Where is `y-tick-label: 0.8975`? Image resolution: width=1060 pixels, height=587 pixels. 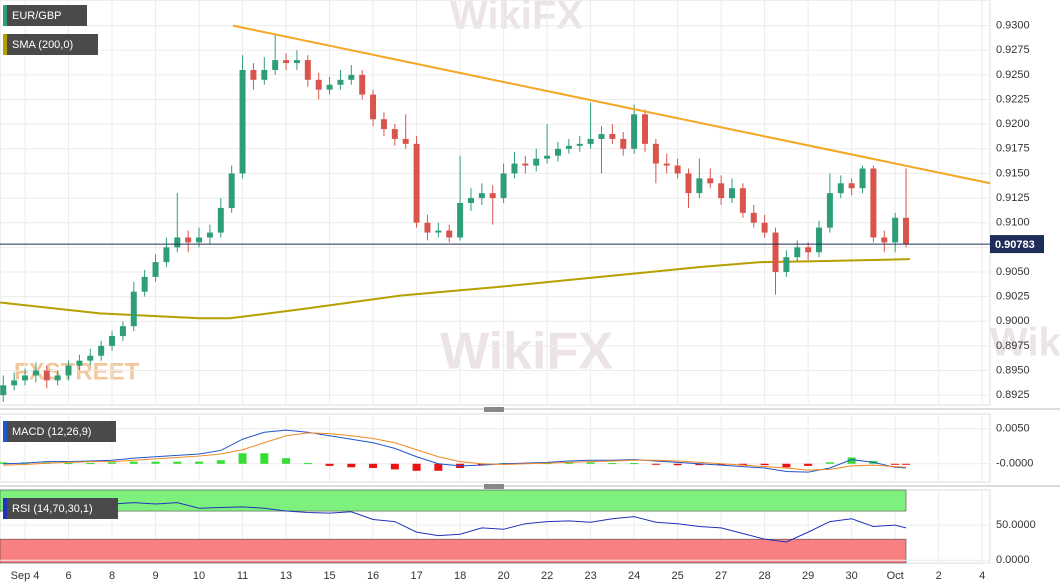
y-tick-label: 0.8975 is located at coordinates (1013, 346).